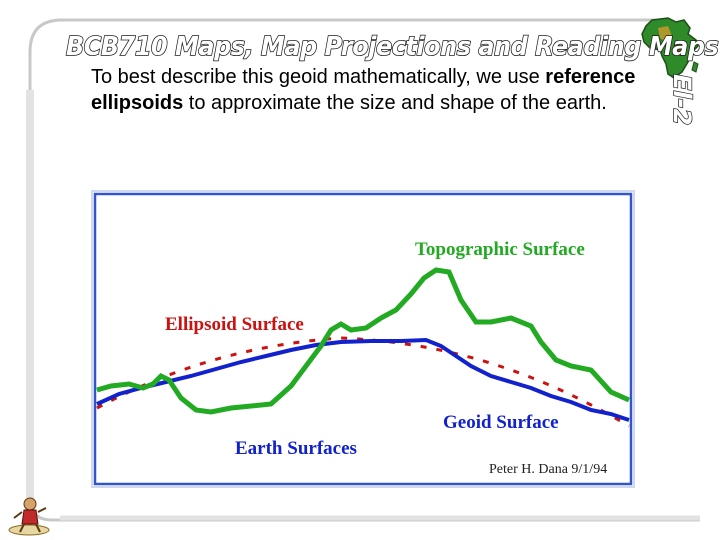  Describe the element at coordinates (296, 448) in the screenshot. I see `earth-surfaces-label: Earth Surfaces` at that location.